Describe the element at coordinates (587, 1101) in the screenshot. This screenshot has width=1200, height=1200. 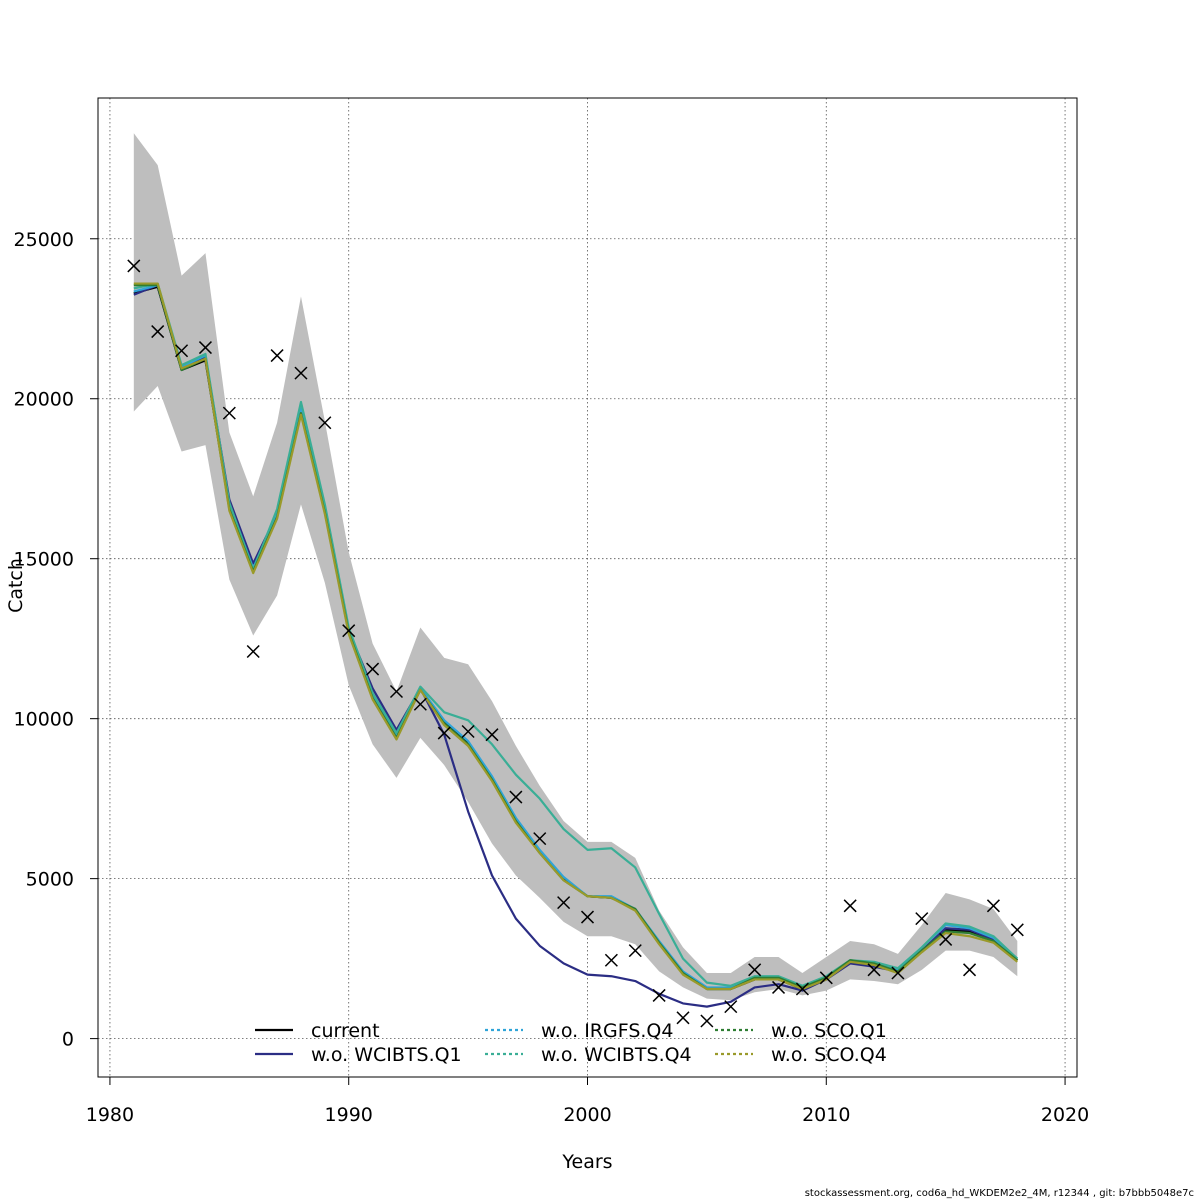
I see `x-axis: 1980 1990 2000 2010 2020` at that location.